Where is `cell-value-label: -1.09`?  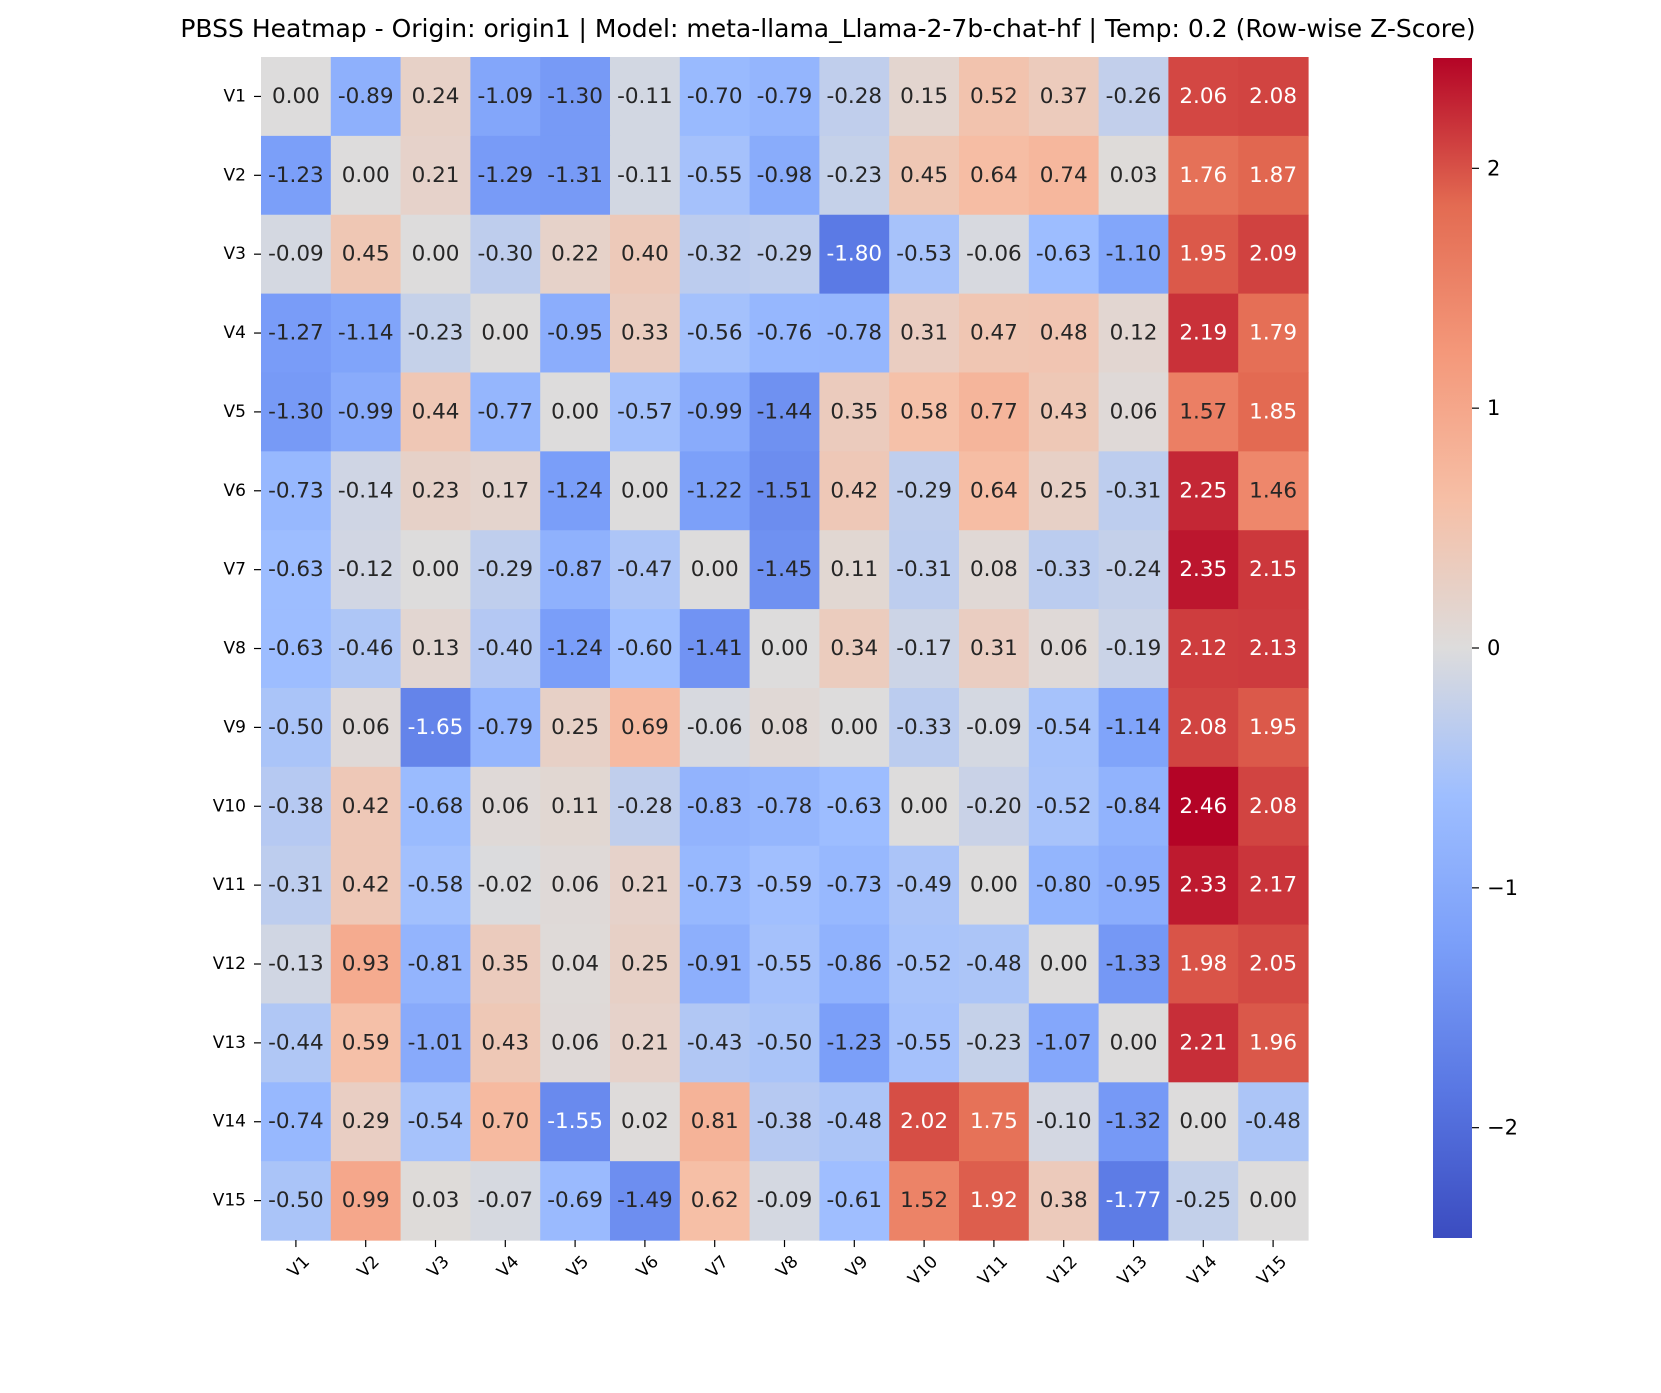
cell-value-label: -1.09 is located at coordinates (505, 96).